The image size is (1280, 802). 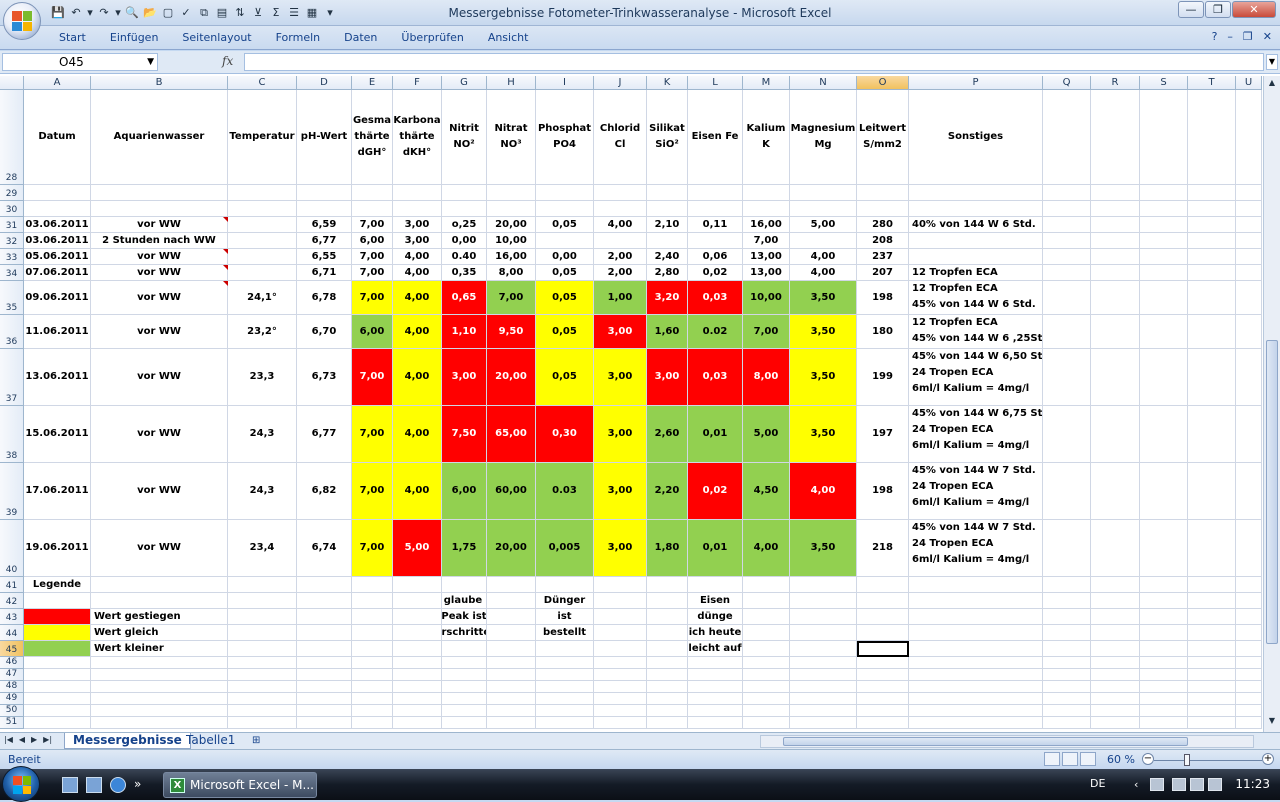 What do you see at coordinates (1218, 9) in the screenshot?
I see `restore-button: ❐` at bounding box center [1218, 9].